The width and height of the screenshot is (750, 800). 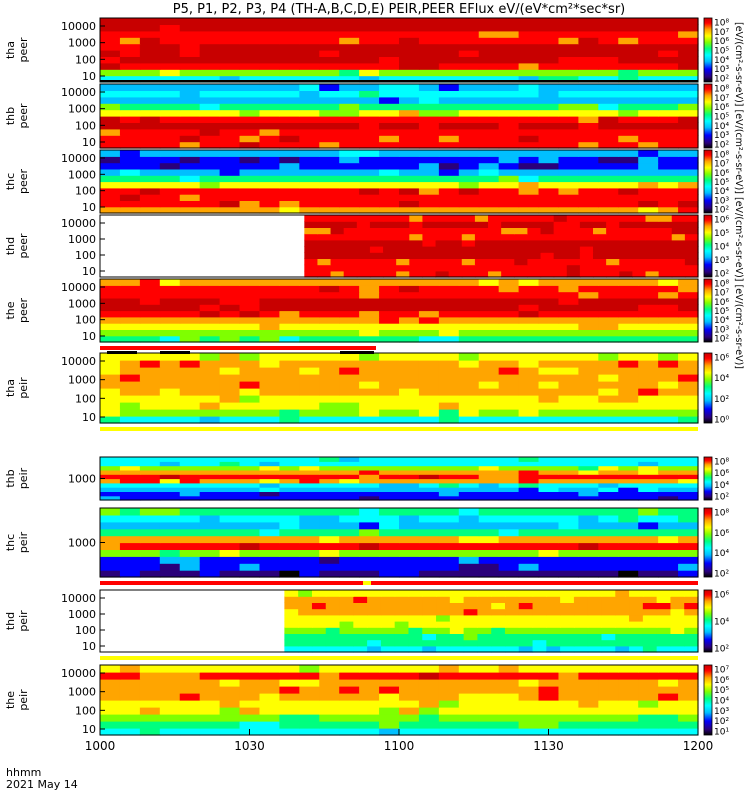 What do you see at coordinates (89, 207) in the screenshot?
I see `y-tick-label: 10` at bounding box center [89, 207].